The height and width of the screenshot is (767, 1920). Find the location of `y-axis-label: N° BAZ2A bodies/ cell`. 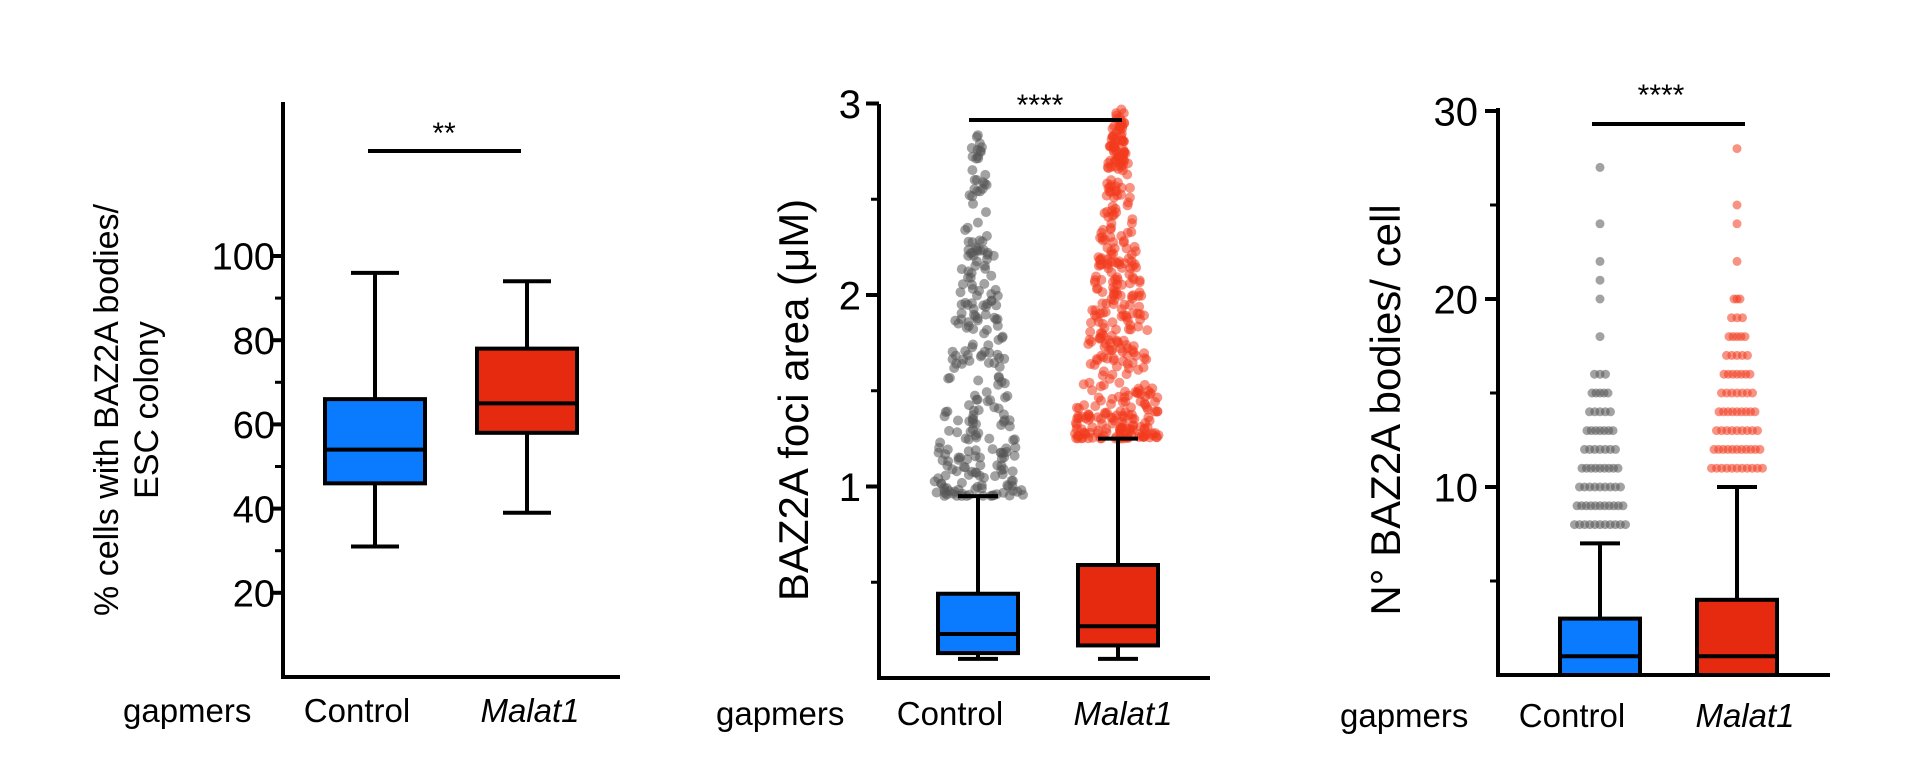

y-axis-label: N° BAZ2A bodies/ cell is located at coordinates (1385, 409).